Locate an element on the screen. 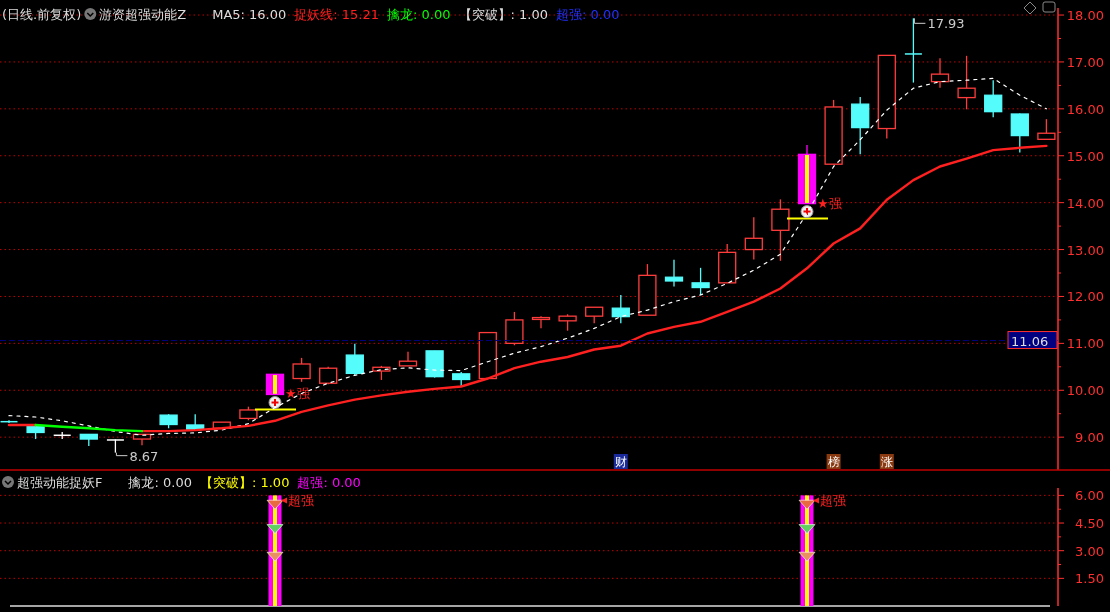 Image resolution: width=1110 pixels, height=612 pixels. y-tick-label: 15.00 is located at coordinates (1085, 156).